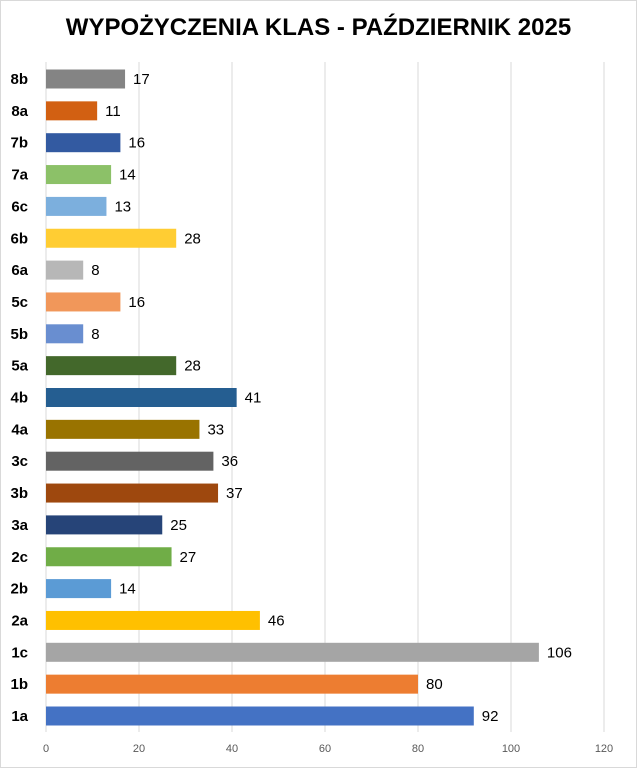 The image size is (637, 768). What do you see at coordinates (178, 525) in the screenshot?
I see `data-label: 25` at bounding box center [178, 525].